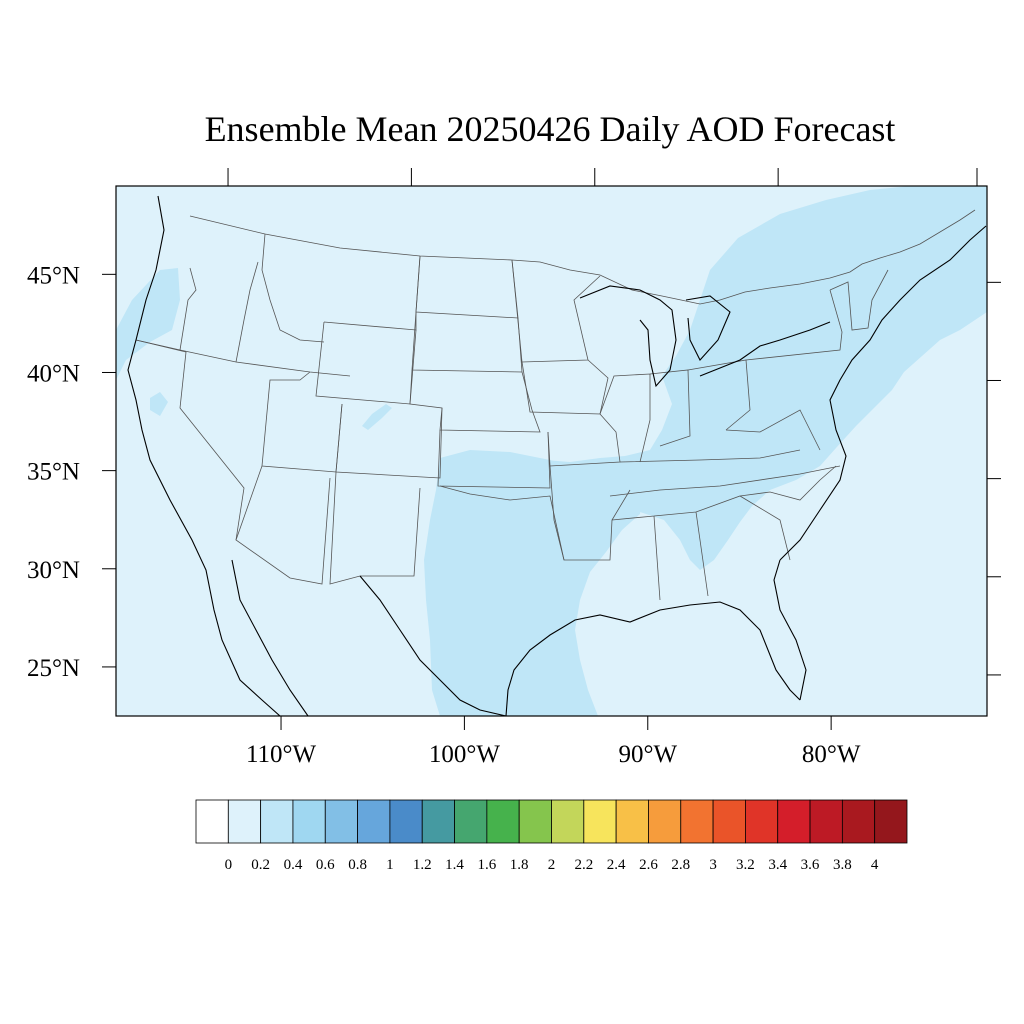  Describe the element at coordinates (283, 525) in the screenshot. I see `az-nm` at that location.